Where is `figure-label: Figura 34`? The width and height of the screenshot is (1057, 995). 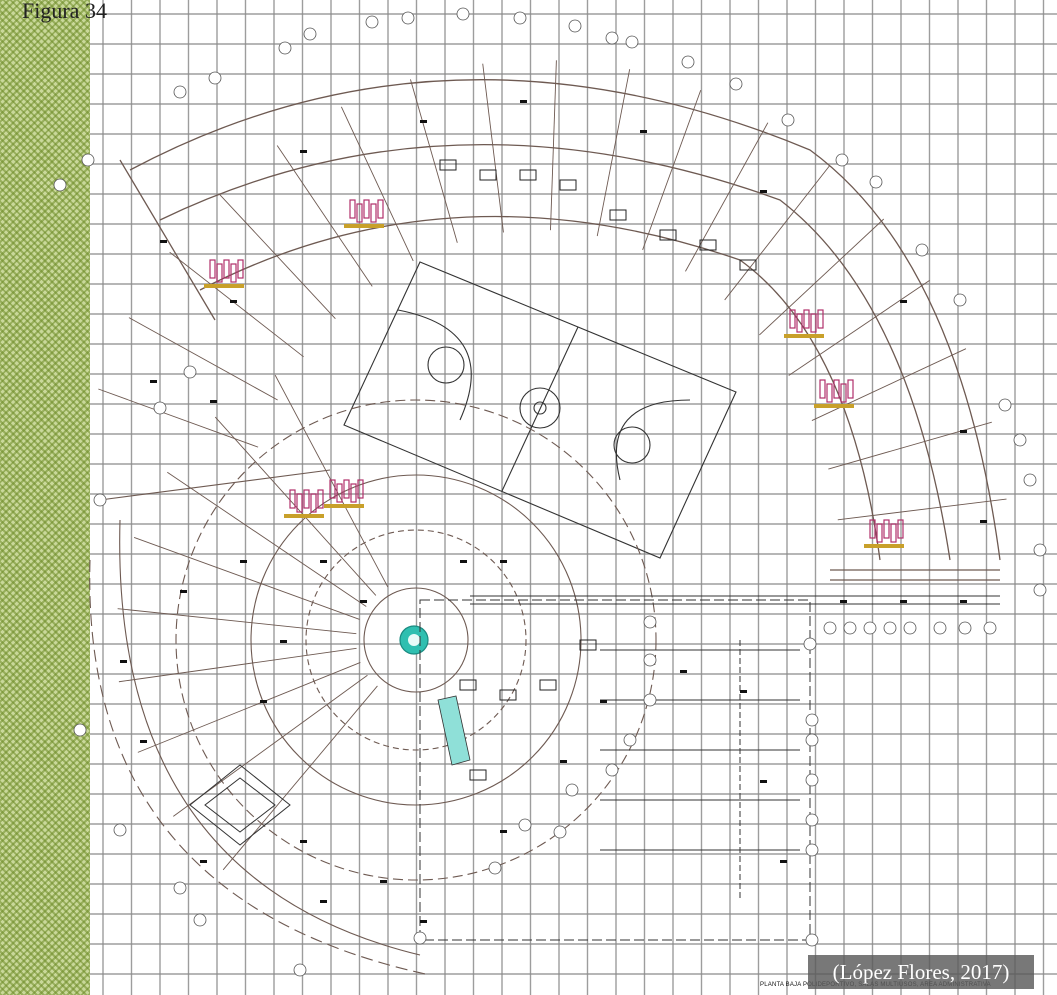 figure-label: Figura 34 is located at coordinates (64, 11).